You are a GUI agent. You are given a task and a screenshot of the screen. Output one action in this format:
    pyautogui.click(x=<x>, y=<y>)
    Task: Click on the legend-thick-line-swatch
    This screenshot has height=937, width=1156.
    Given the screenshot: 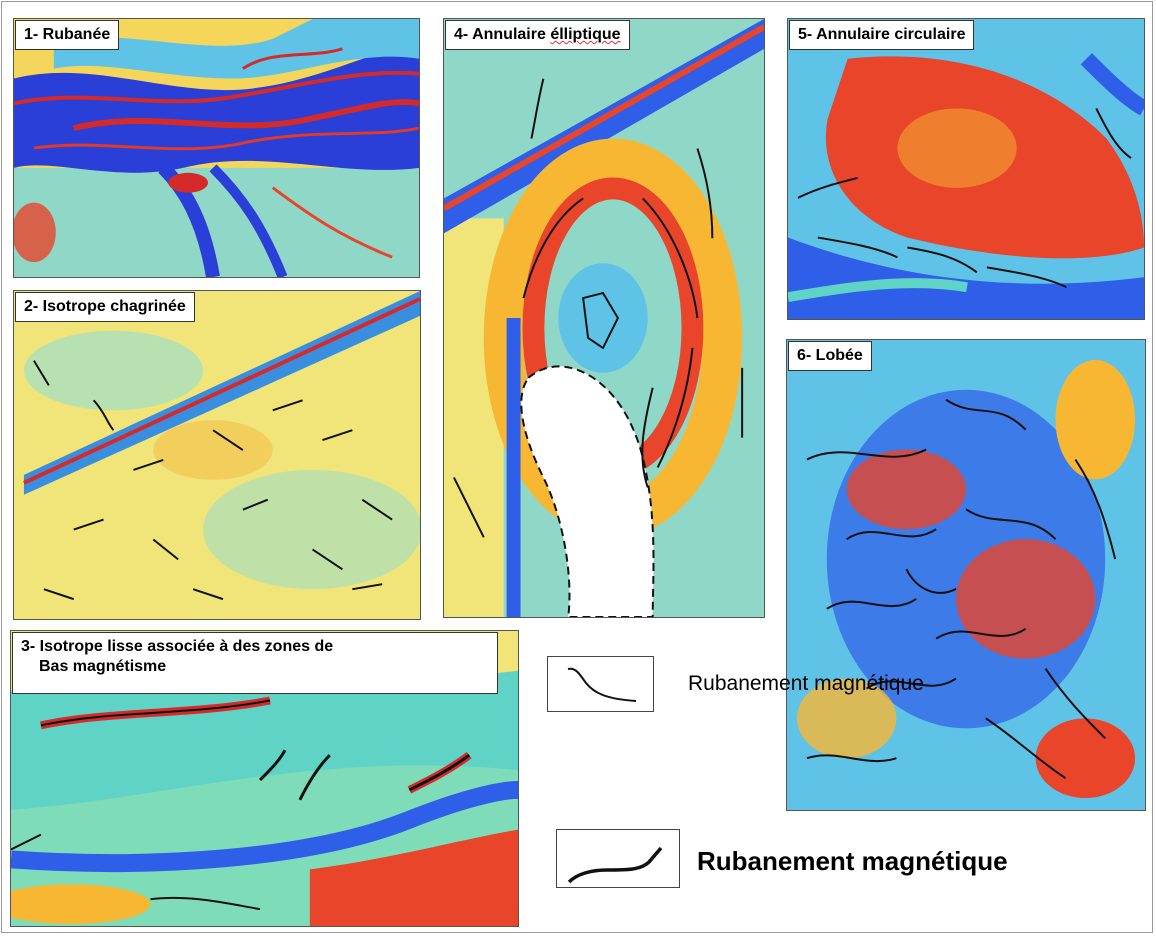 What is the action you would take?
    pyautogui.click(x=618, y=858)
    